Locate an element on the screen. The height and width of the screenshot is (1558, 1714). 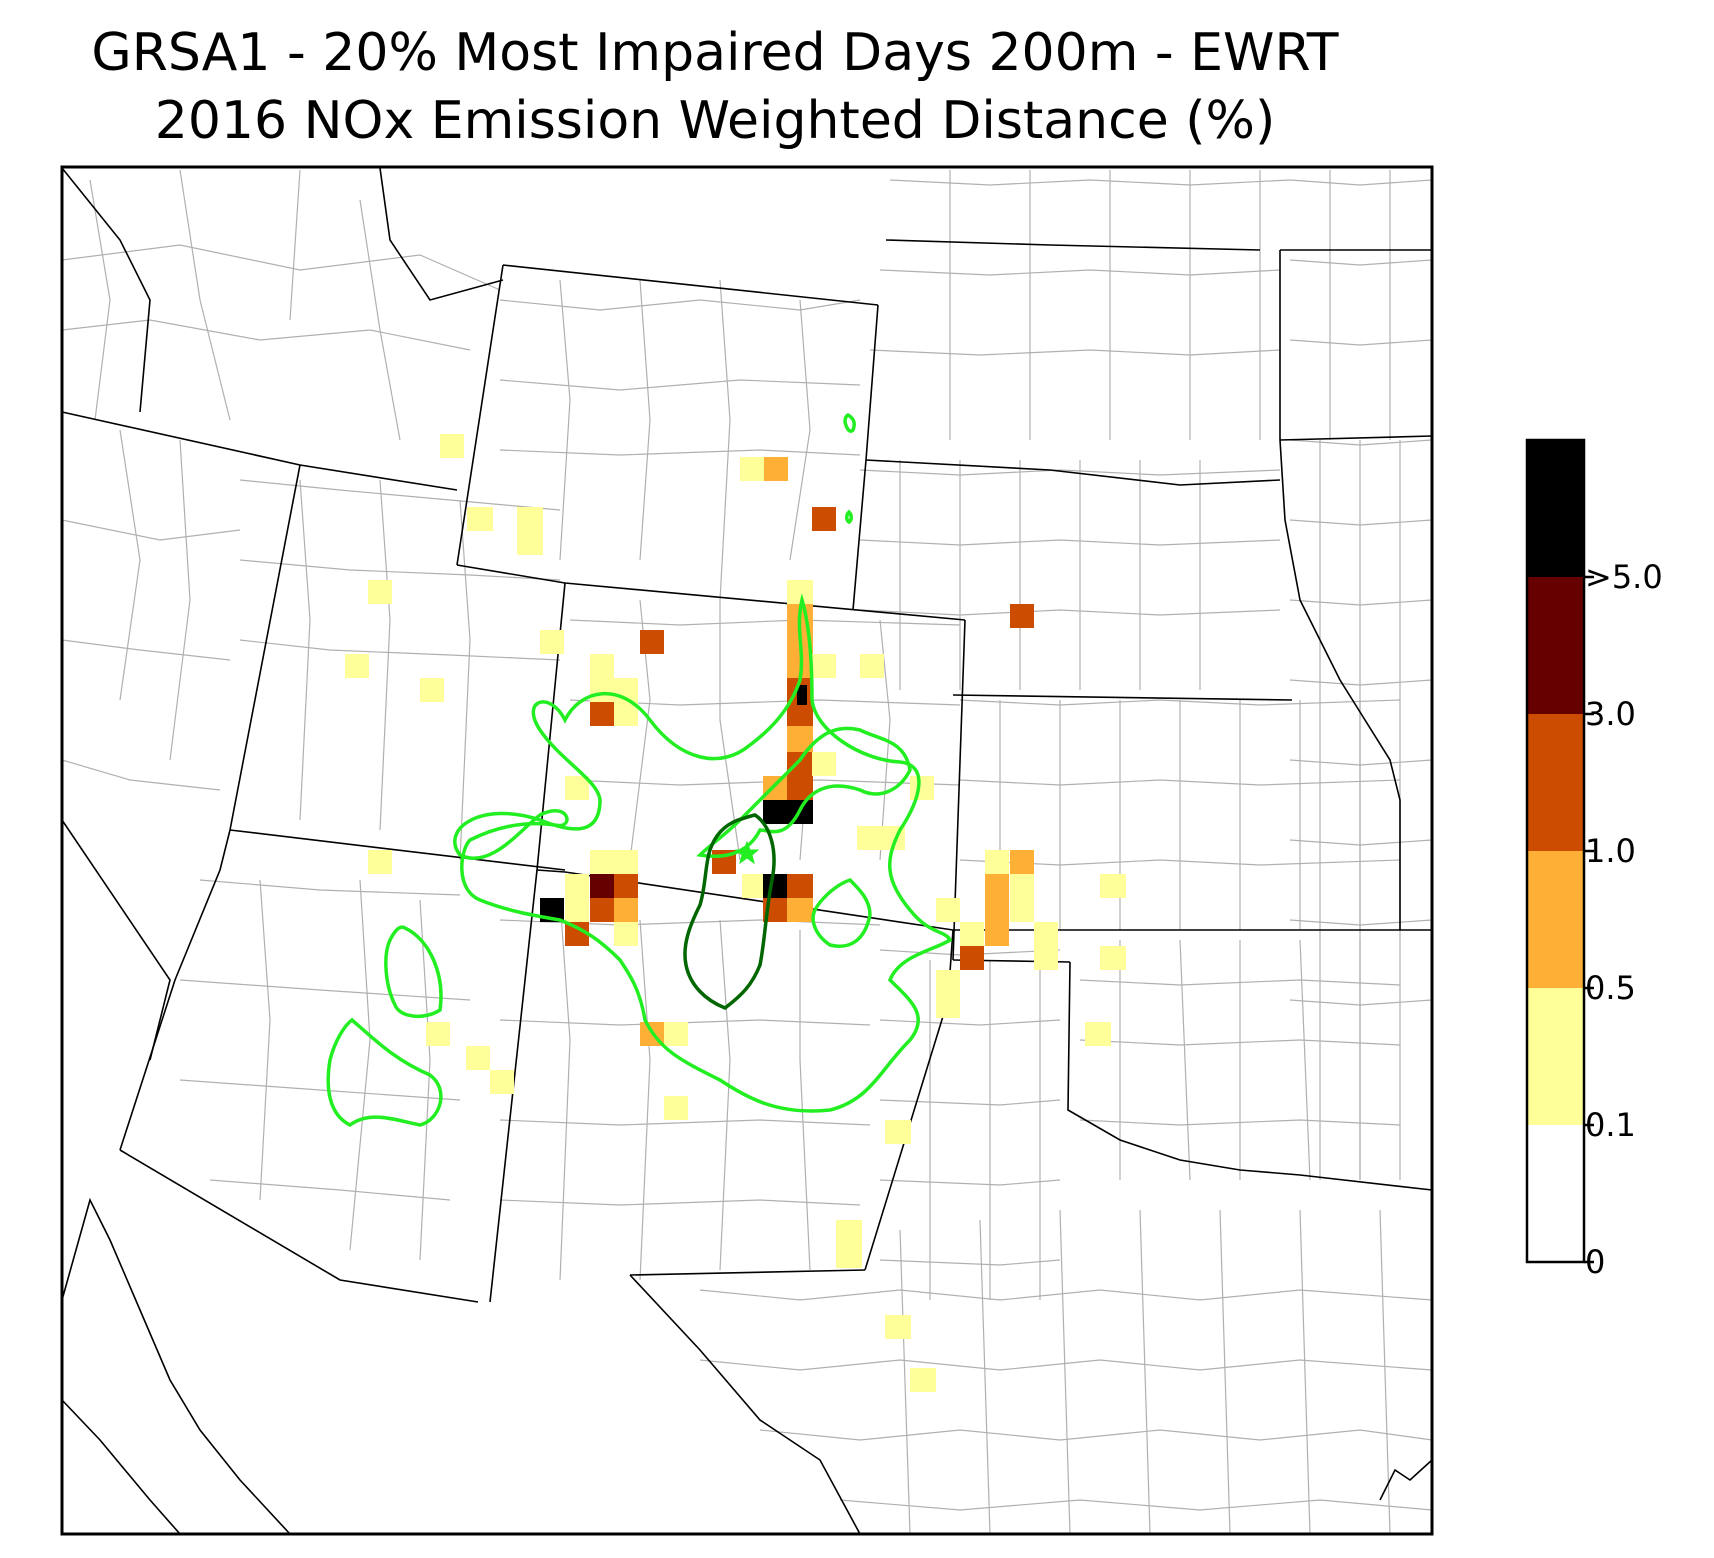
colorbar-tick-label: 0.5 is located at coordinates (1610, 988).